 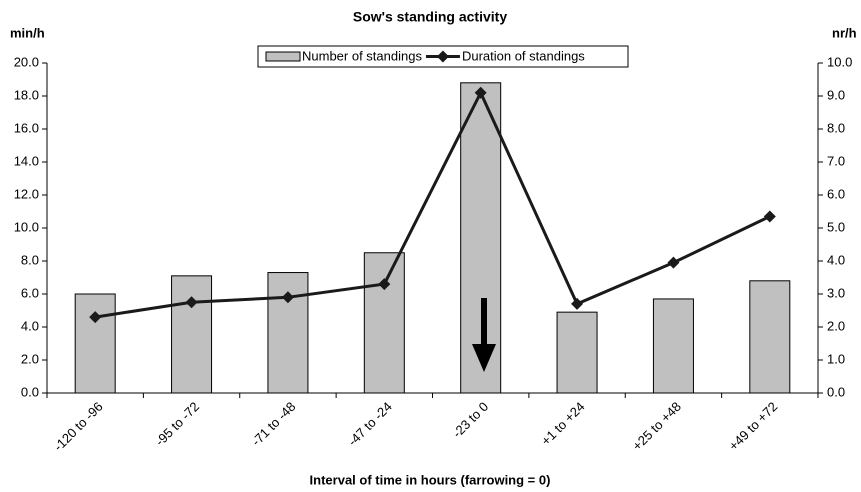 What do you see at coordinates (26, 61) in the screenshot?
I see `y-tick-label: 20.0` at bounding box center [26, 61].